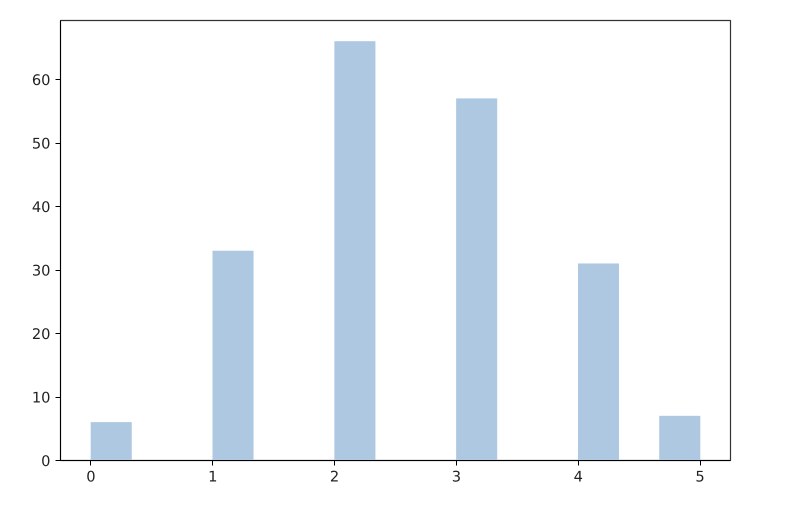 The height and width of the screenshot is (506, 792). Describe the element at coordinates (41, 81) in the screenshot. I see `y-tick-label: 60` at that location.